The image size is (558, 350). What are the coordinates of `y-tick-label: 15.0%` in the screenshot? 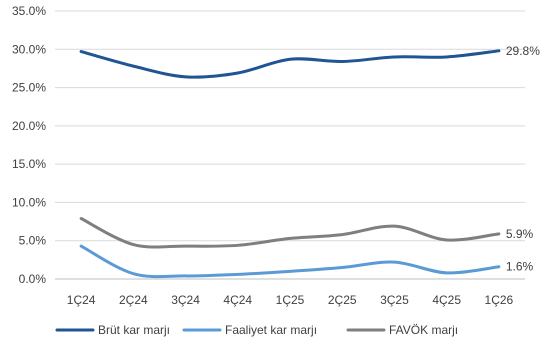 It's located at (29, 164).